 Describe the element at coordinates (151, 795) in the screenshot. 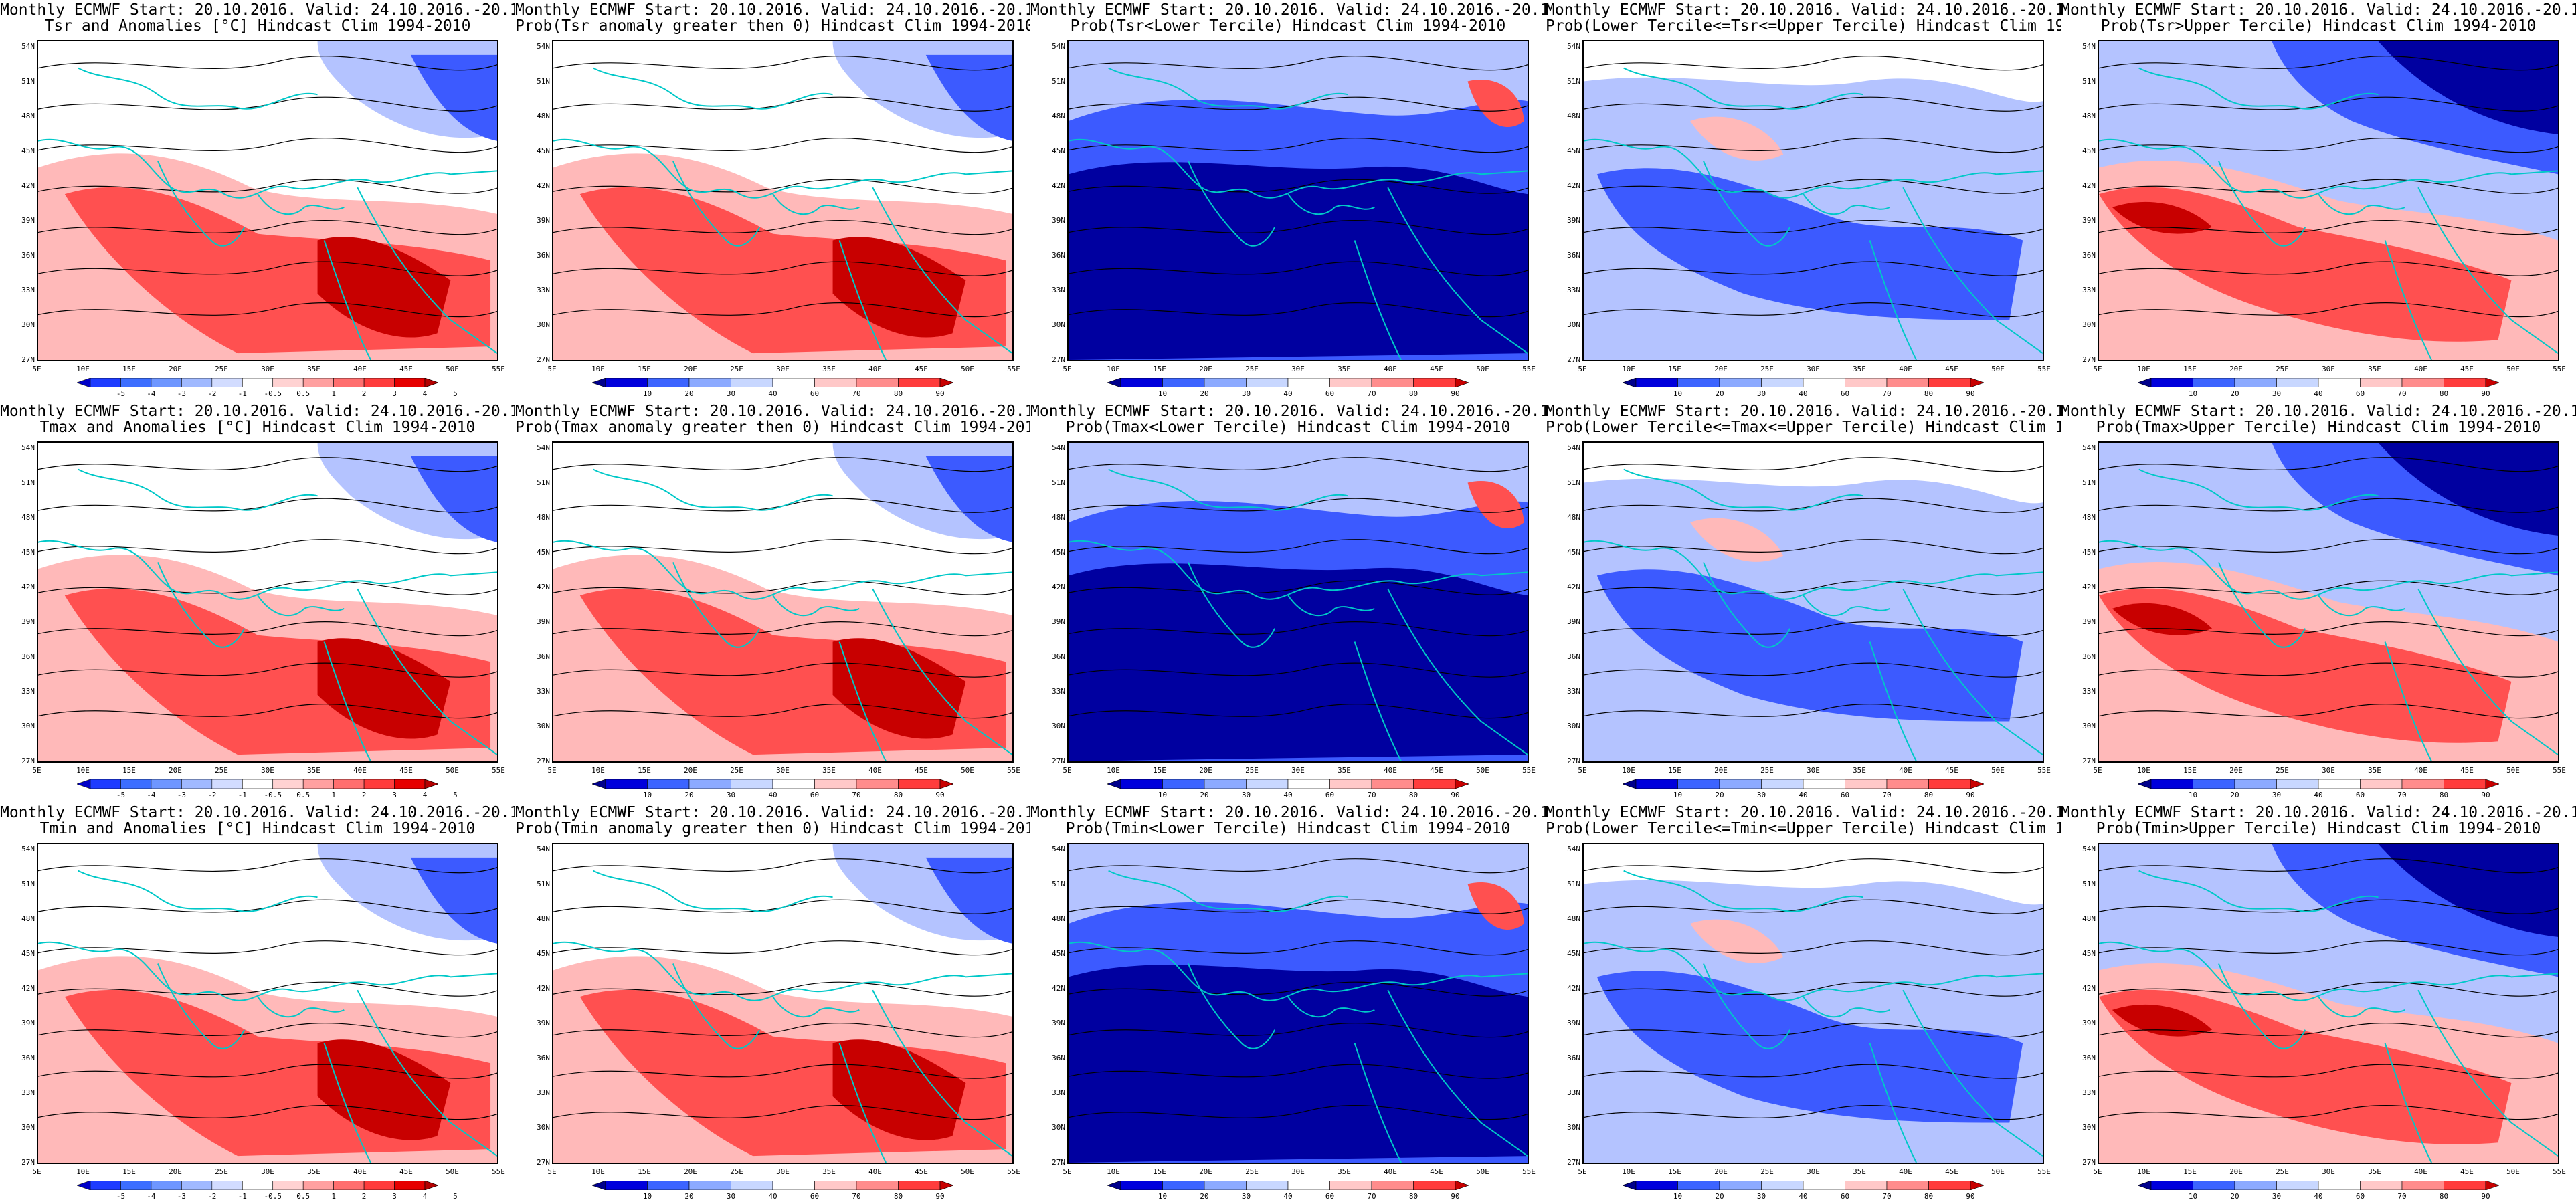

I see `colorbar-tick-label: -4` at that location.